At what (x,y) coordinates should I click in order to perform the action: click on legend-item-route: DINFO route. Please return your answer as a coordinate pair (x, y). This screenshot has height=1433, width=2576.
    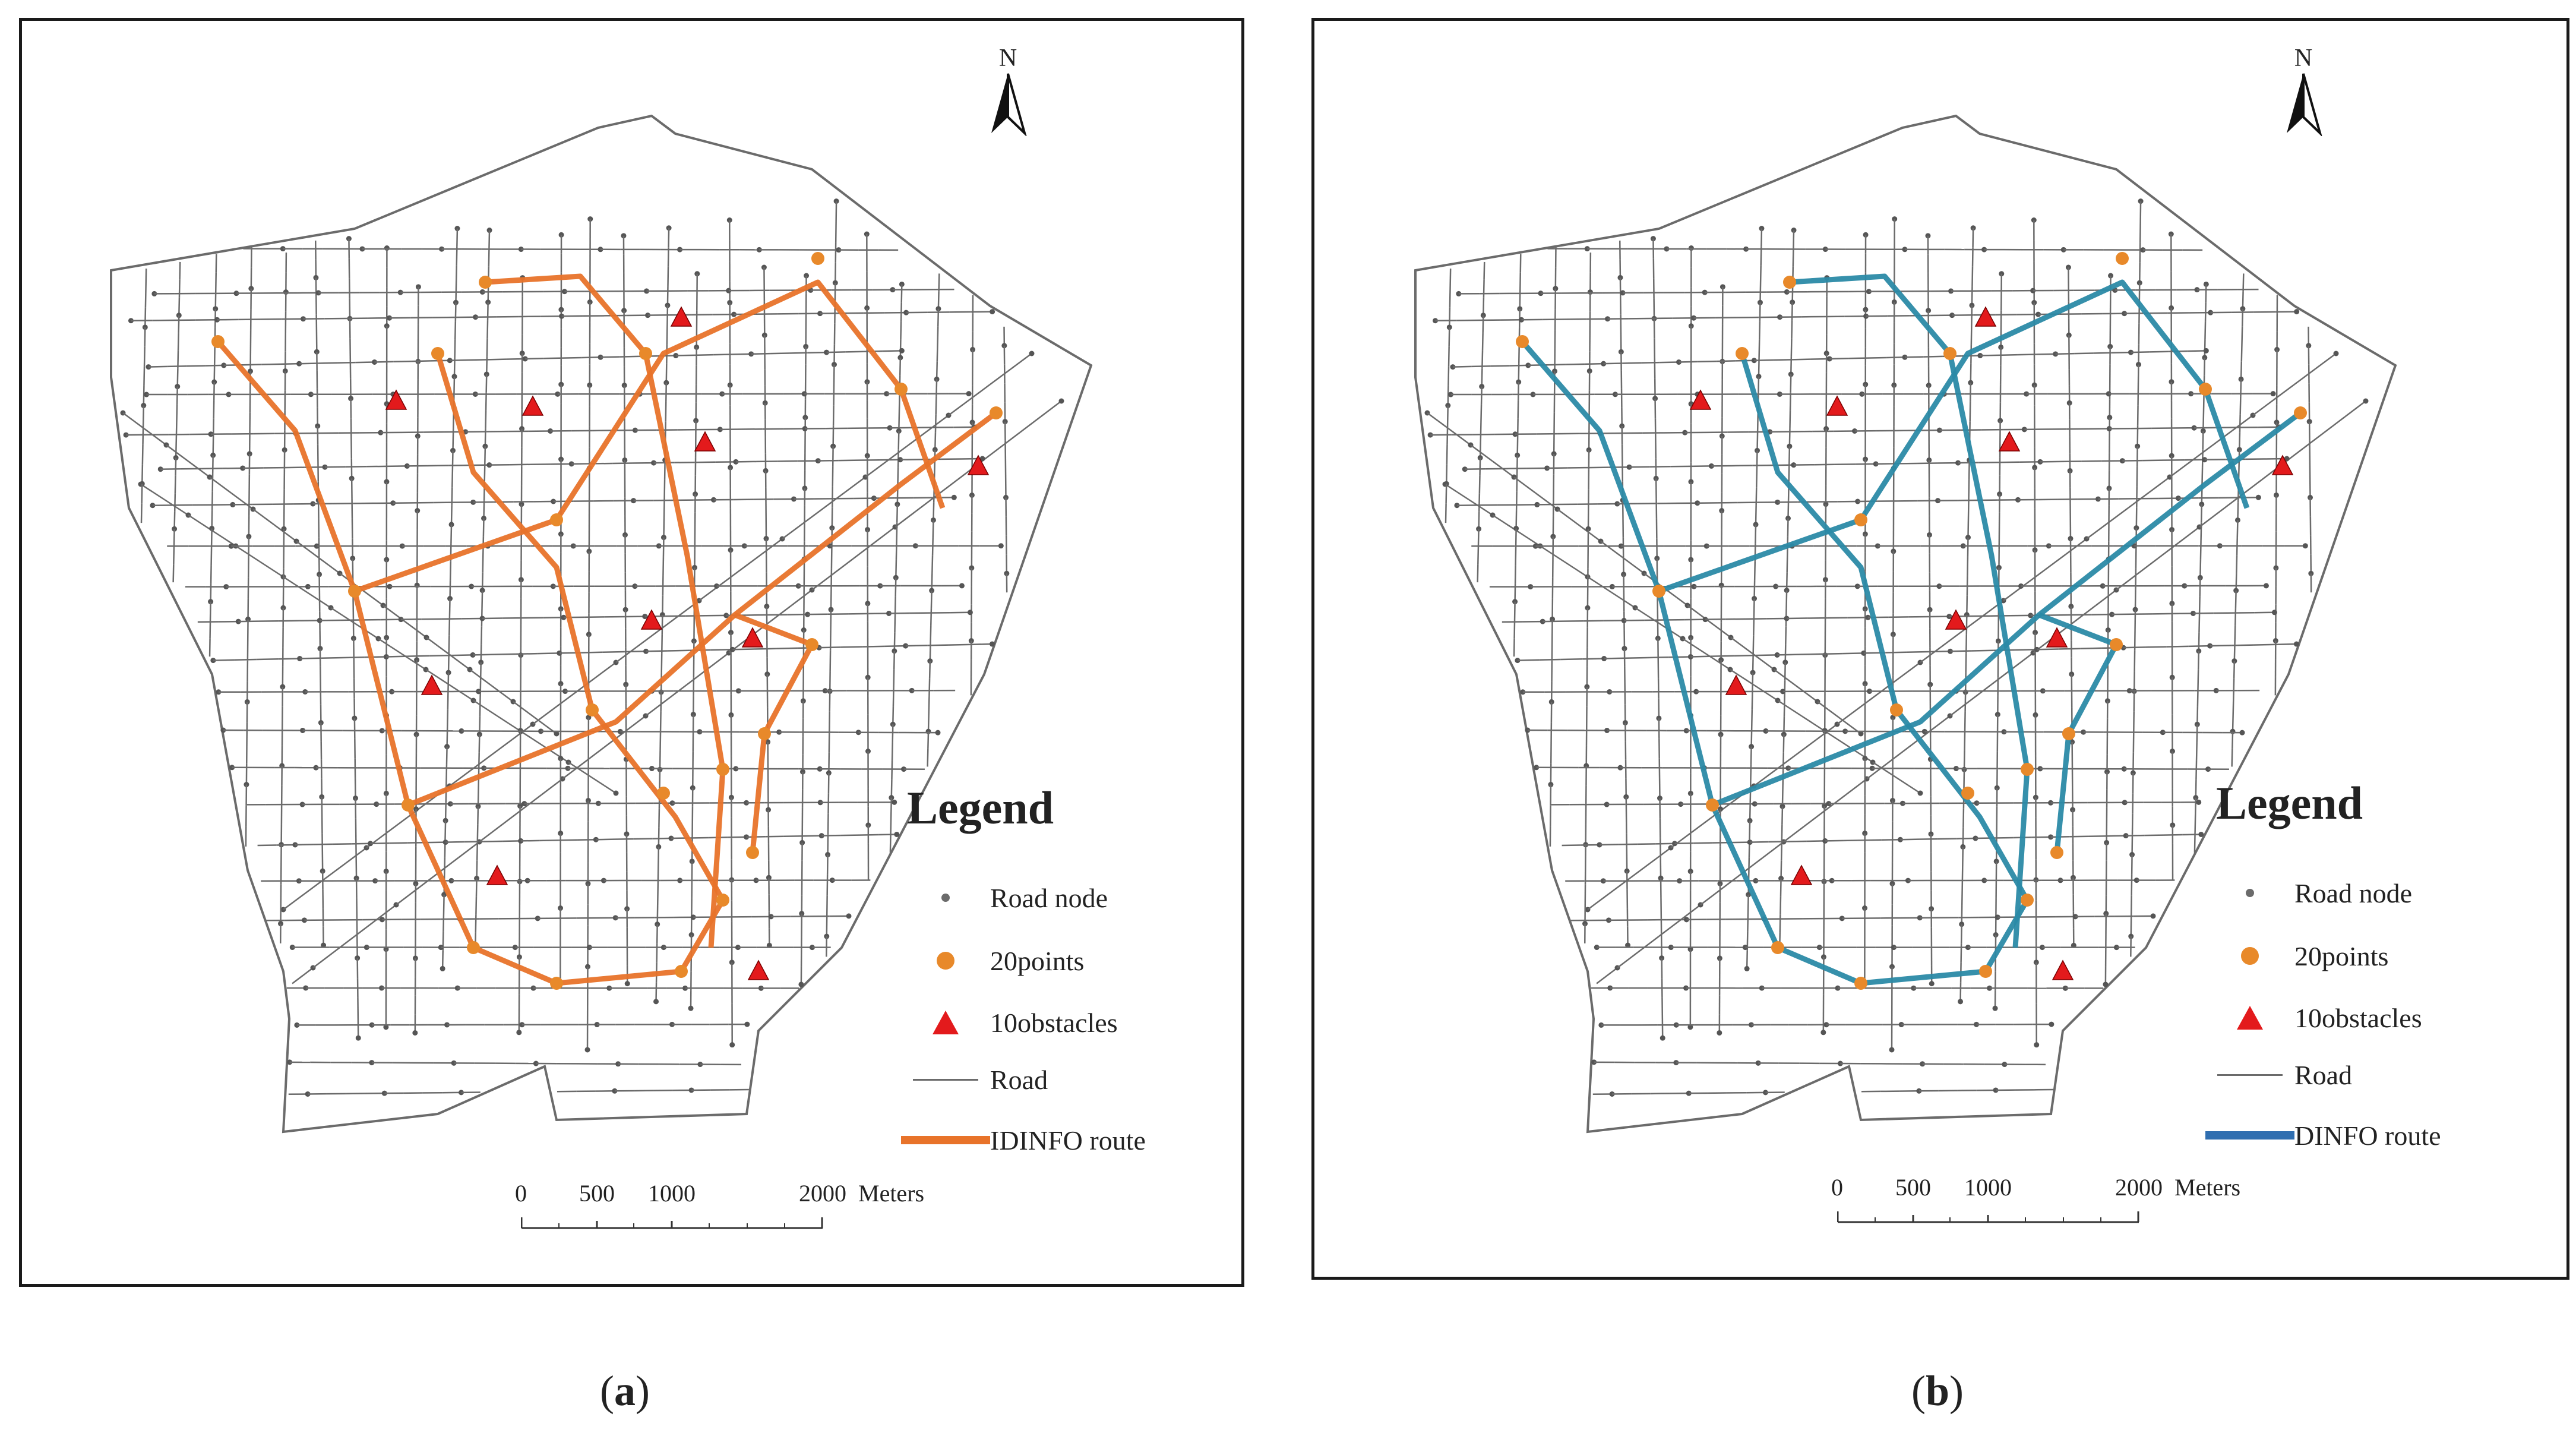
    Looking at the image, I should click on (2323, 1135).